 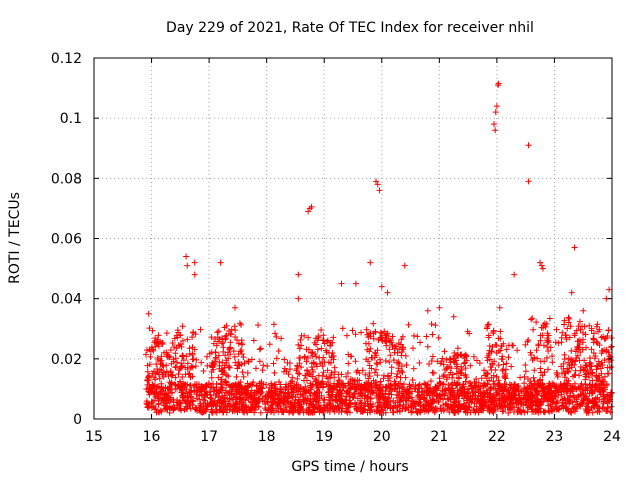 What do you see at coordinates (152, 437) in the screenshot?
I see `x-tick-label: 16` at bounding box center [152, 437].